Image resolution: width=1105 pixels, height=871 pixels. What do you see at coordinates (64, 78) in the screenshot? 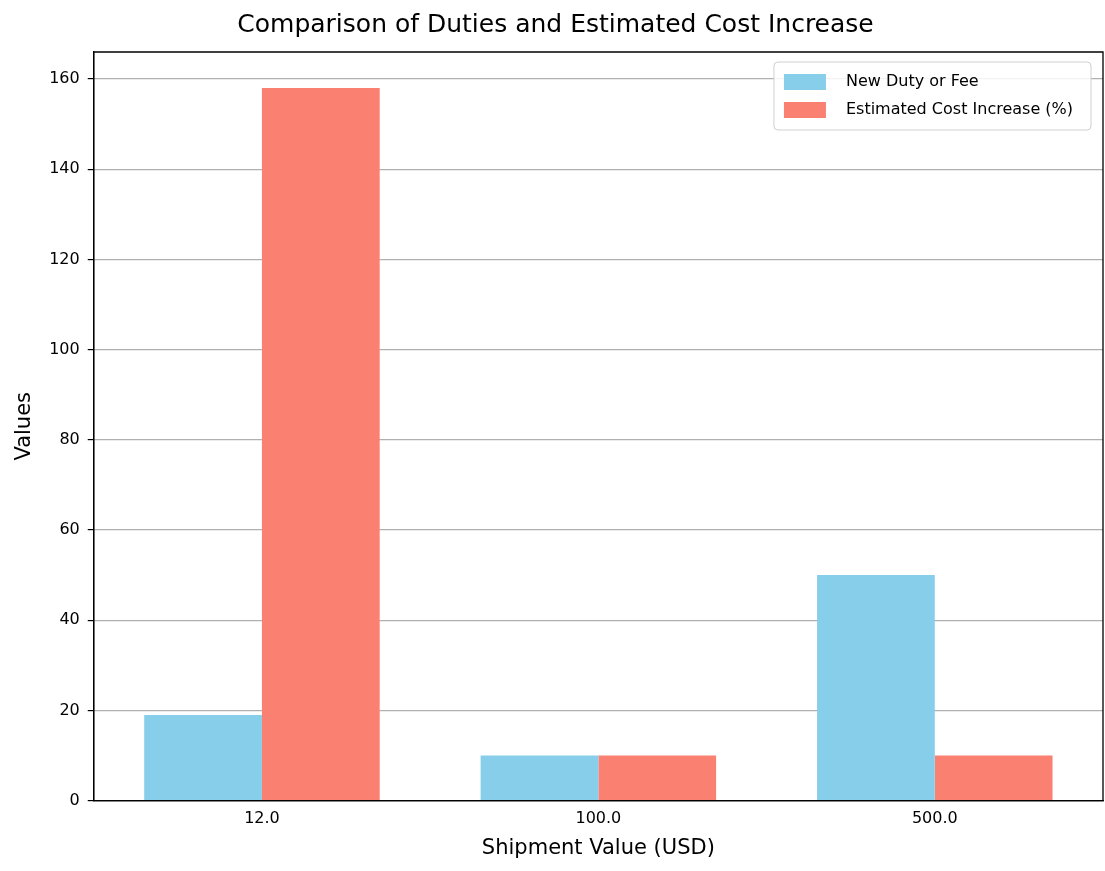
I see `y-tick-label: 160` at bounding box center [64, 78].